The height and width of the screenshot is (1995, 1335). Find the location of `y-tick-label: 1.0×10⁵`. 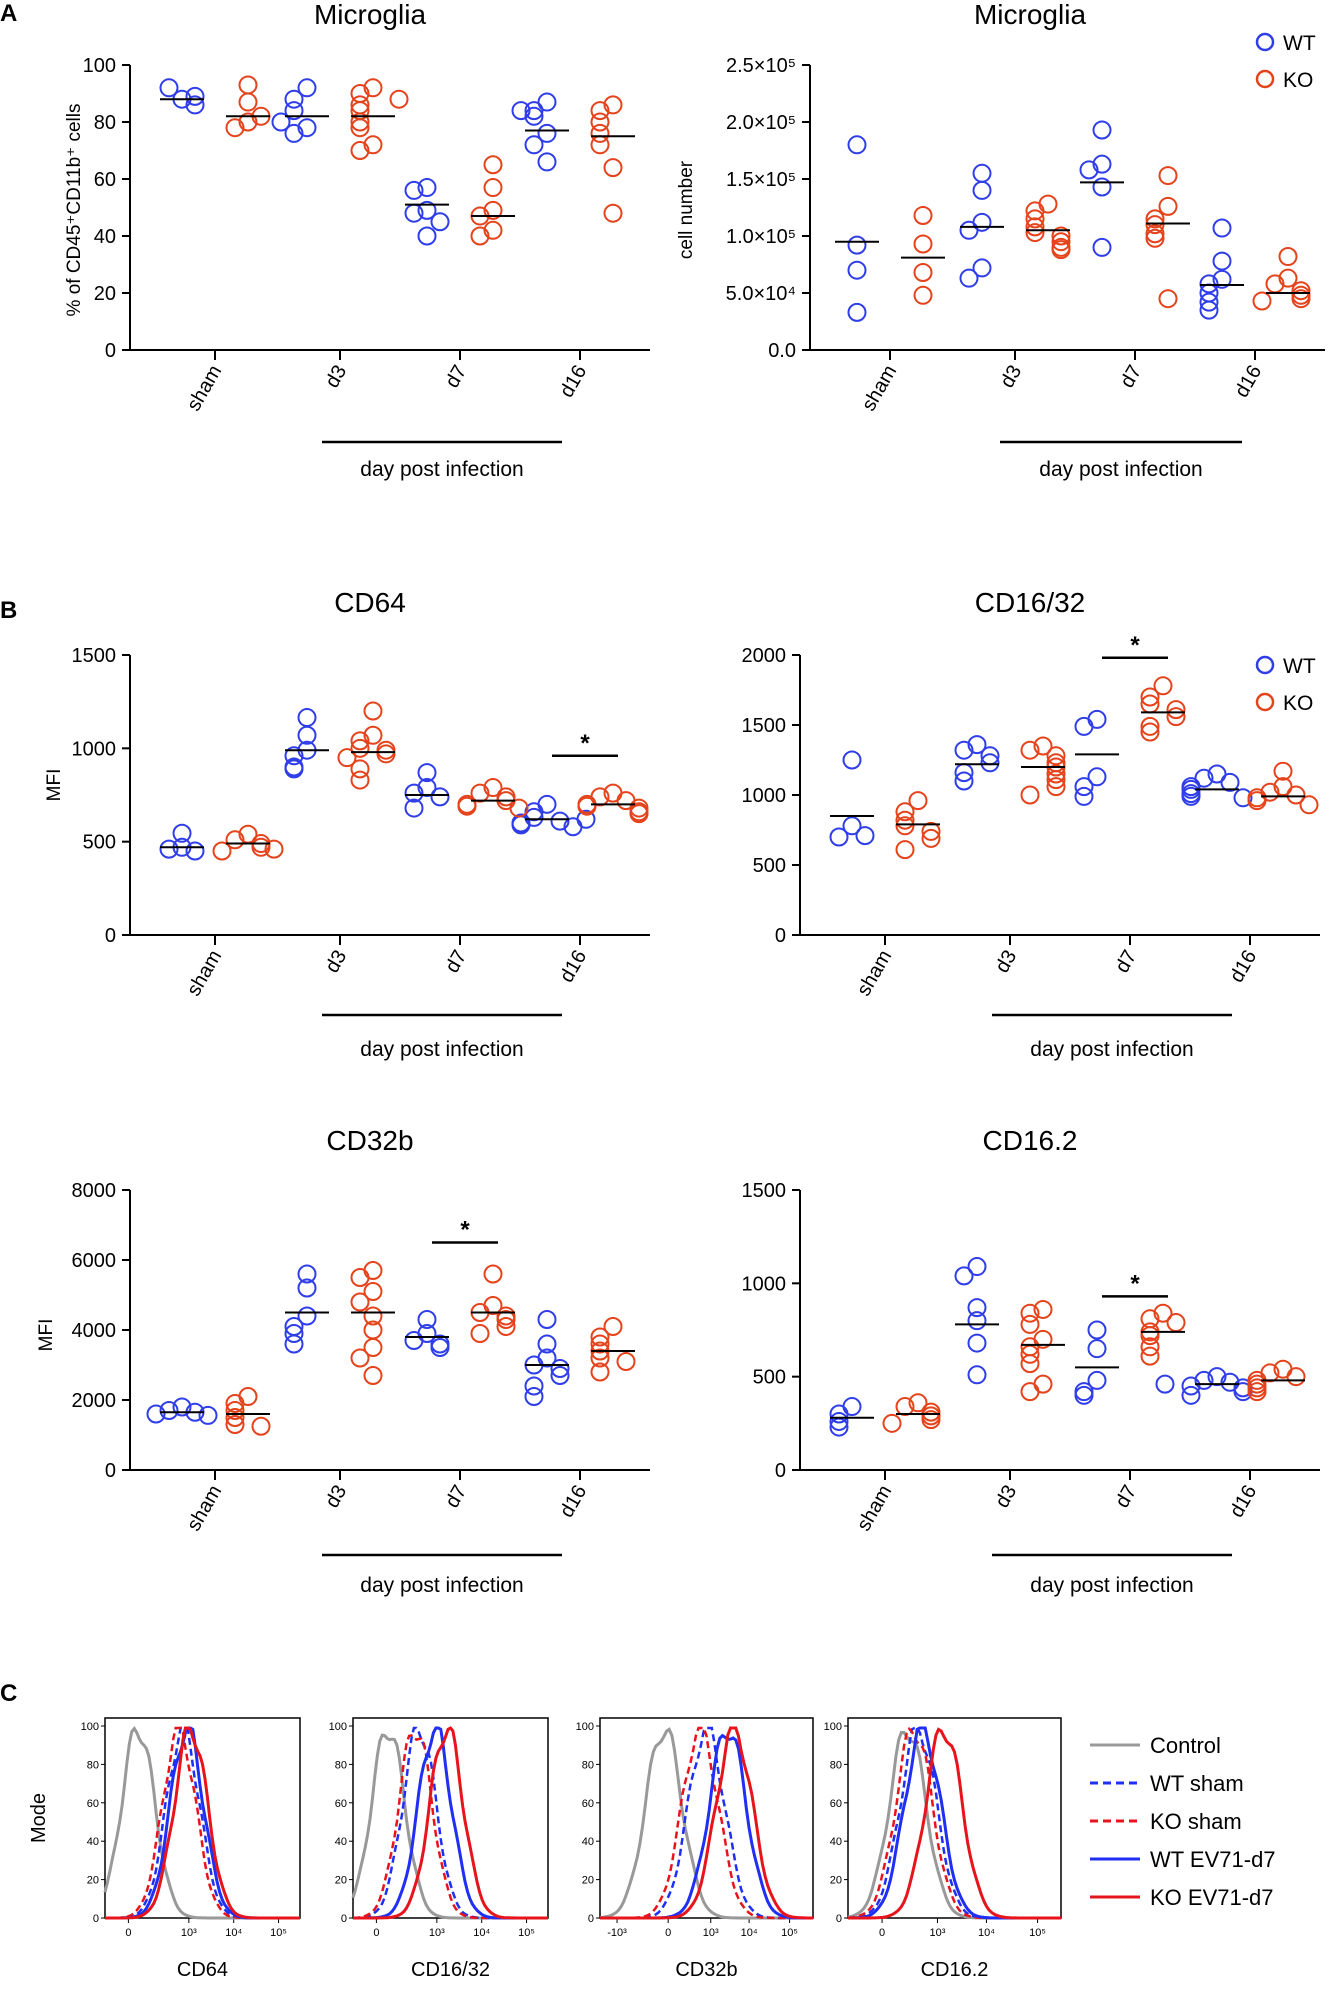

y-tick-label: 1.0×10⁵ is located at coordinates (761, 237).